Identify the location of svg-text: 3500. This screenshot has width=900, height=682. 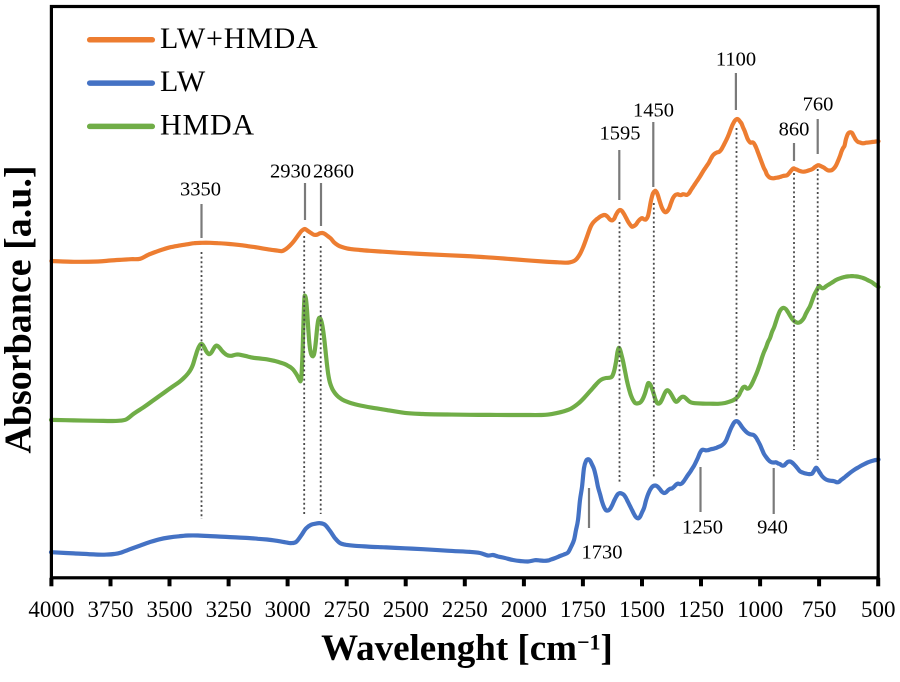
(170, 609).